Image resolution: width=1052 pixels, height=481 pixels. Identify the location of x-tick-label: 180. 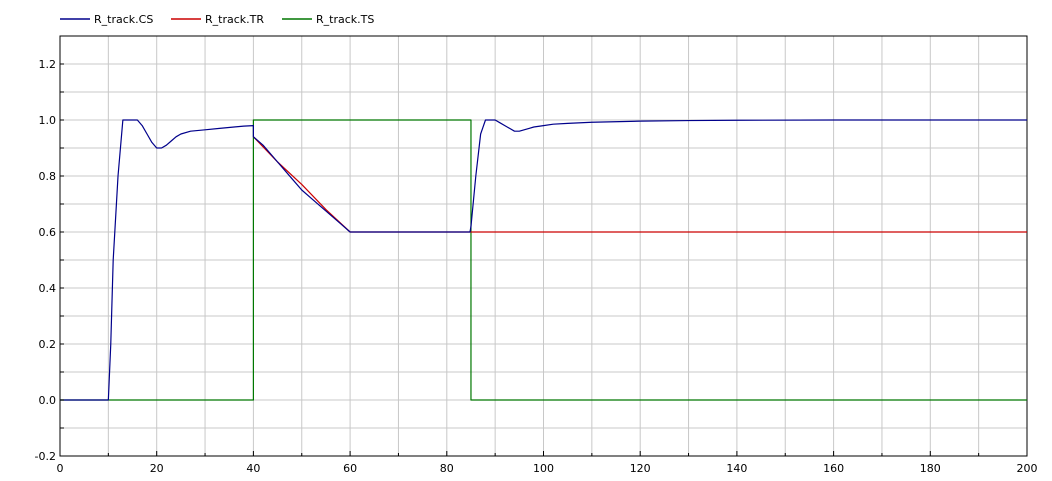
(930, 468).